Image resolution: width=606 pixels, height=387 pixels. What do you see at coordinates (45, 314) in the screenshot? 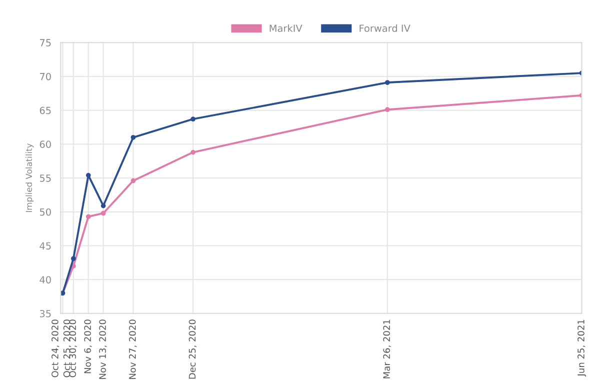
I see `y-tick-label: 35` at bounding box center [45, 314].